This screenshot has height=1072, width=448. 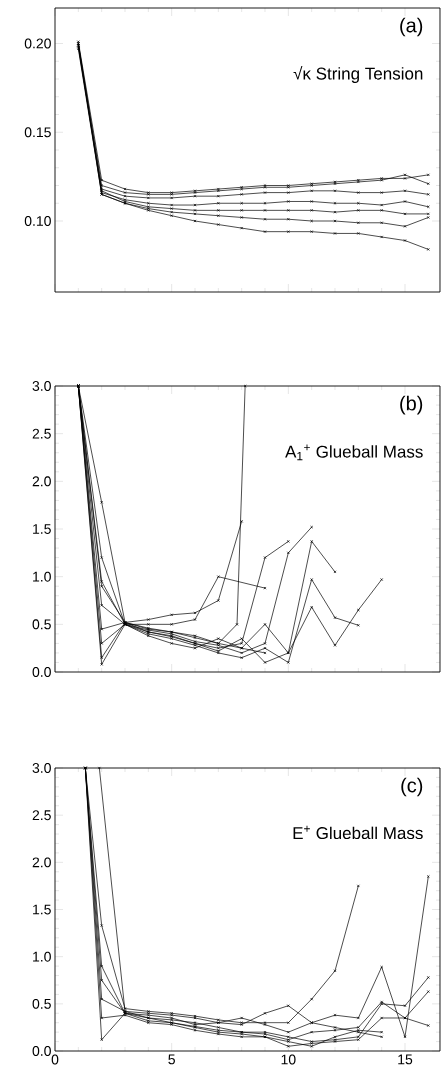 I want to click on annotation: (c), so click(x=412, y=787).